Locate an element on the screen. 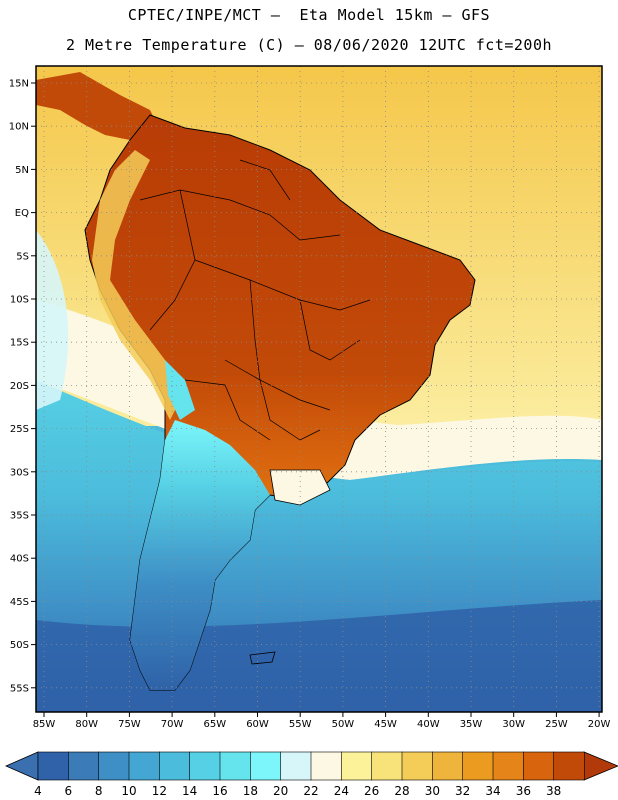  lon-tick-label: 70W is located at coordinates (172, 724).